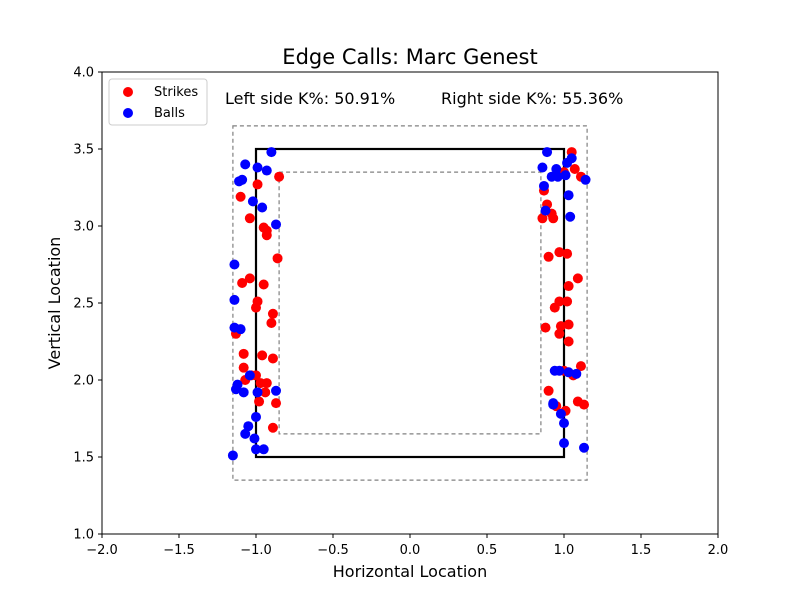 The height and width of the screenshot is (600, 800). I want to click on x-tick-label: −1.5, so click(179, 550).